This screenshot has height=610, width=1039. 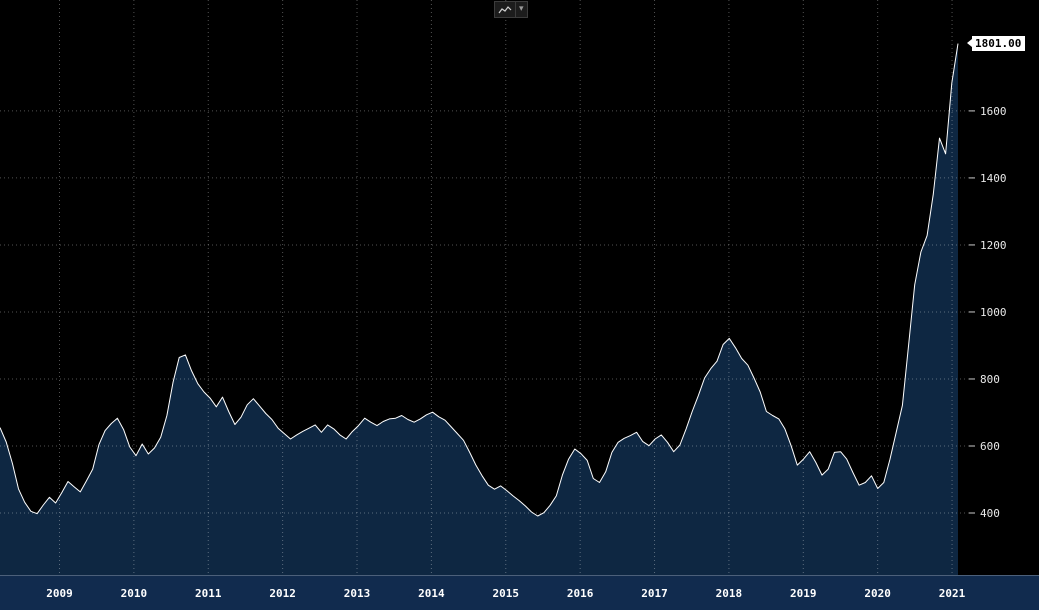 I want to click on y-axis-label: 400, so click(x=990, y=513).